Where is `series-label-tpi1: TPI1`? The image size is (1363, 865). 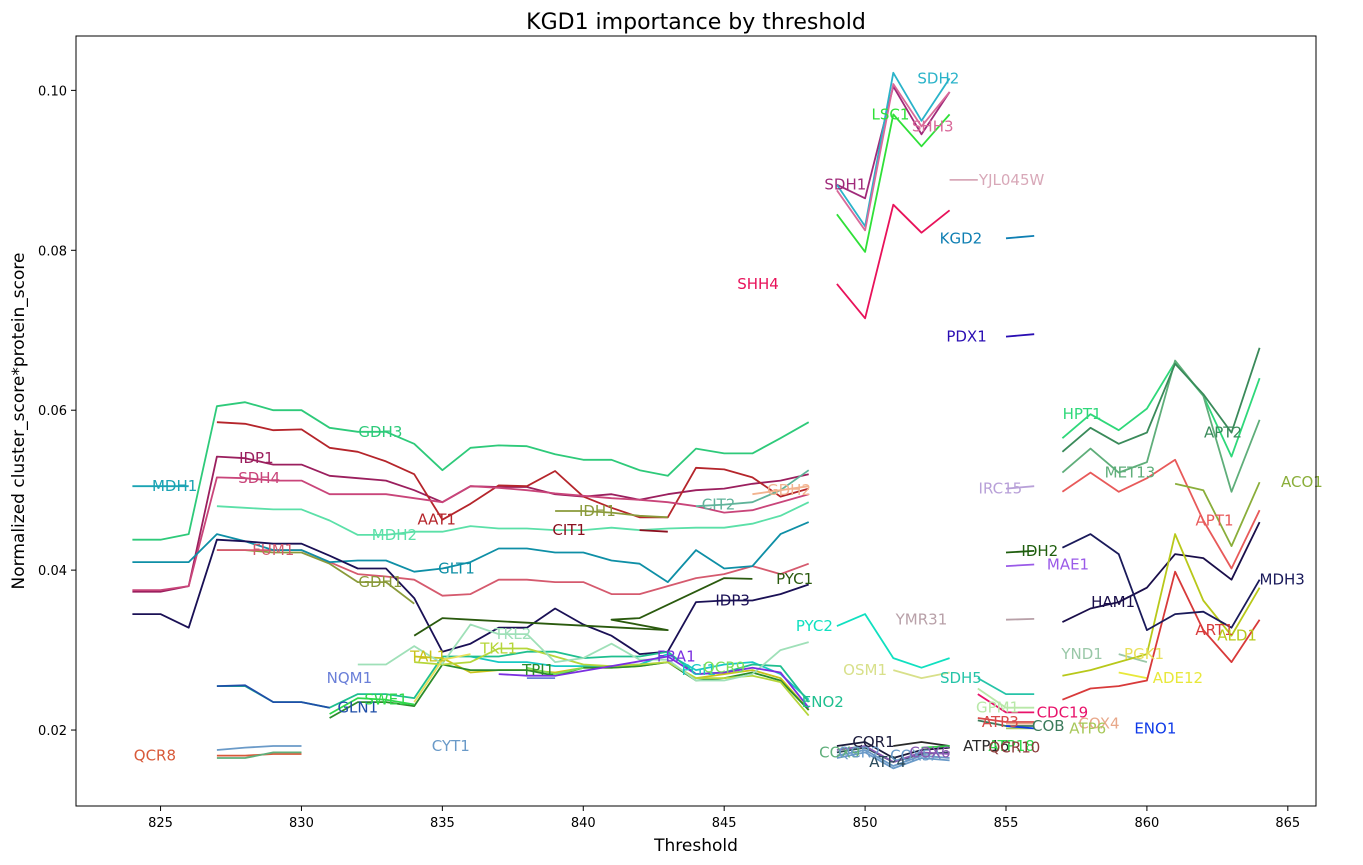
series-label-tpi1: TPI1 is located at coordinates (537, 670).